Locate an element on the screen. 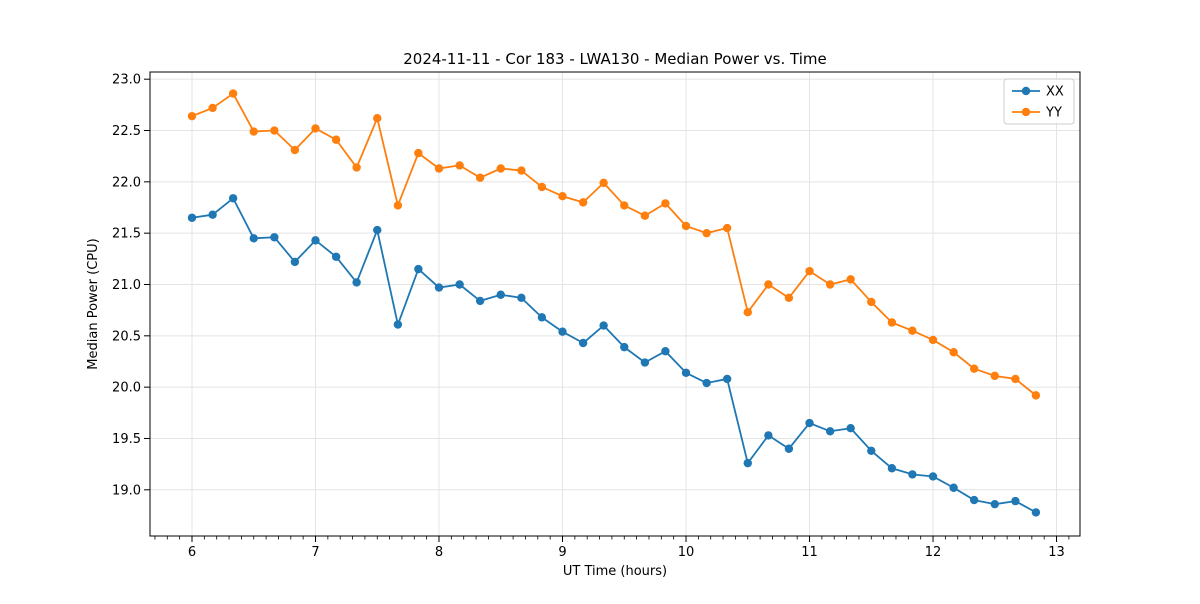 The width and height of the screenshot is (1200, 604). y-tick-label: 21.0 is located at coordinates (126, 285).